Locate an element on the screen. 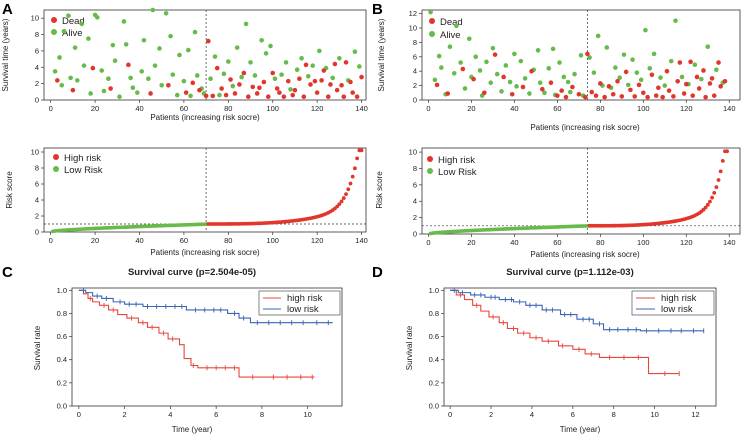  x-tick-label: 60 is located at coordinates (184, 240).